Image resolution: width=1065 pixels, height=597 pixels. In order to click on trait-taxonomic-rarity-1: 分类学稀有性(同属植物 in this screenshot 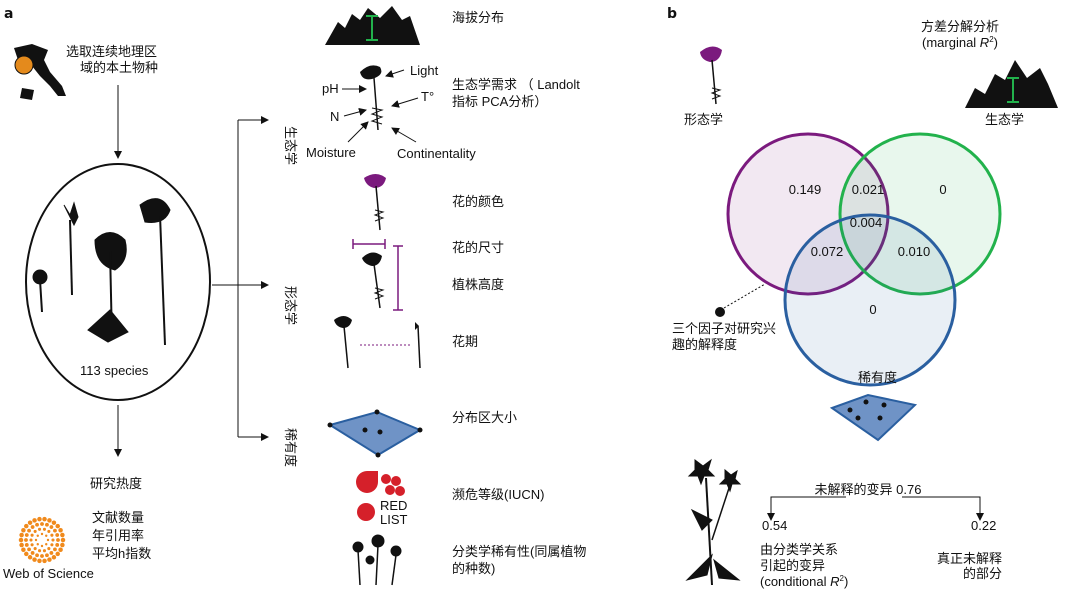, I will do `click(519, 551)`.